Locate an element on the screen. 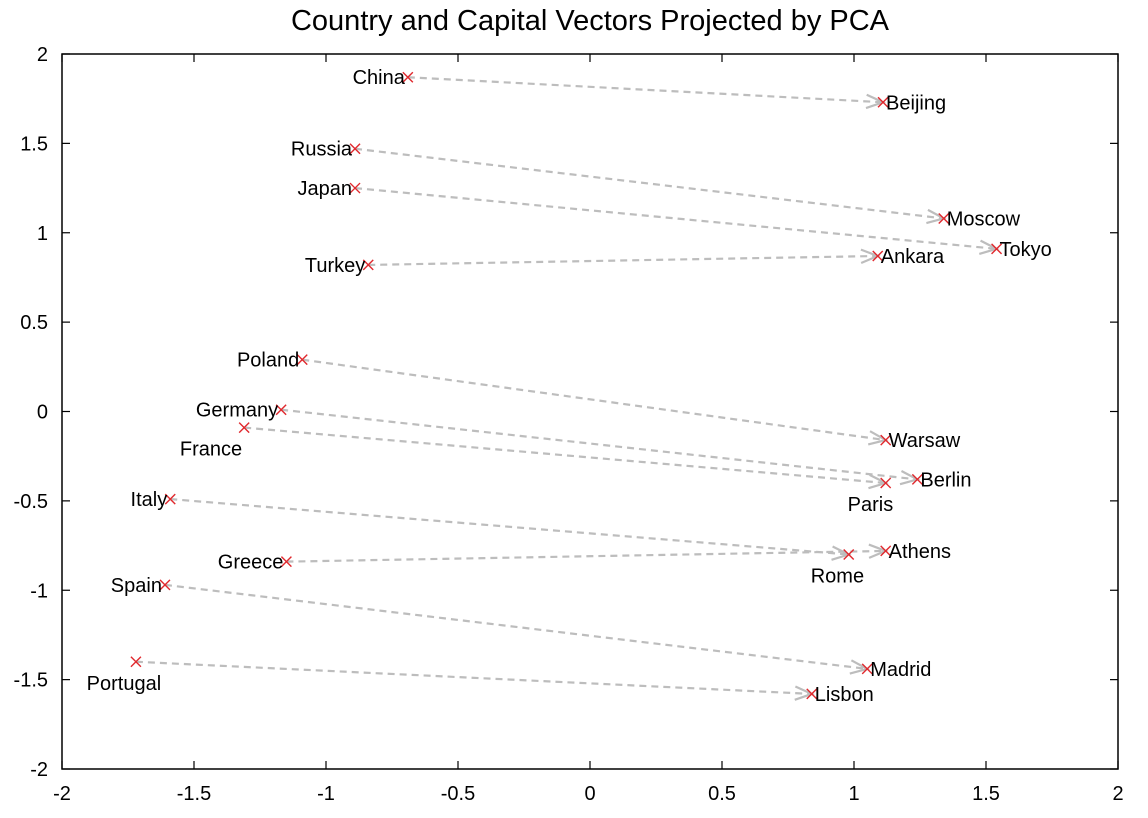 This screenshot has width=1148, height=818. point-poland is located at coordinates (302, 360).